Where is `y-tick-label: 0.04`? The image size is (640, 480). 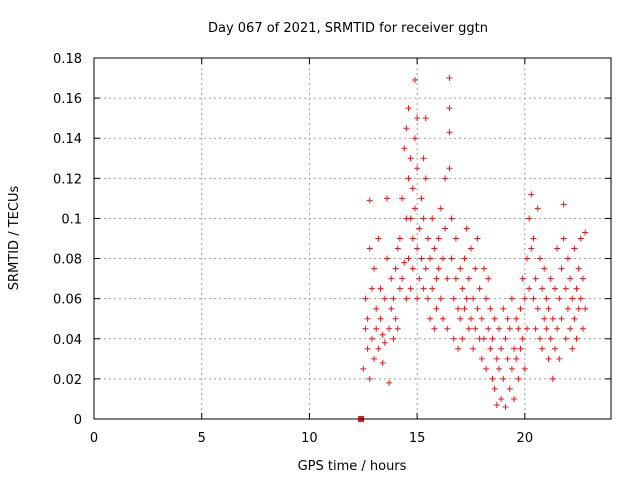
y-tick-label: 0.04 is located at coordinates (67, 340).